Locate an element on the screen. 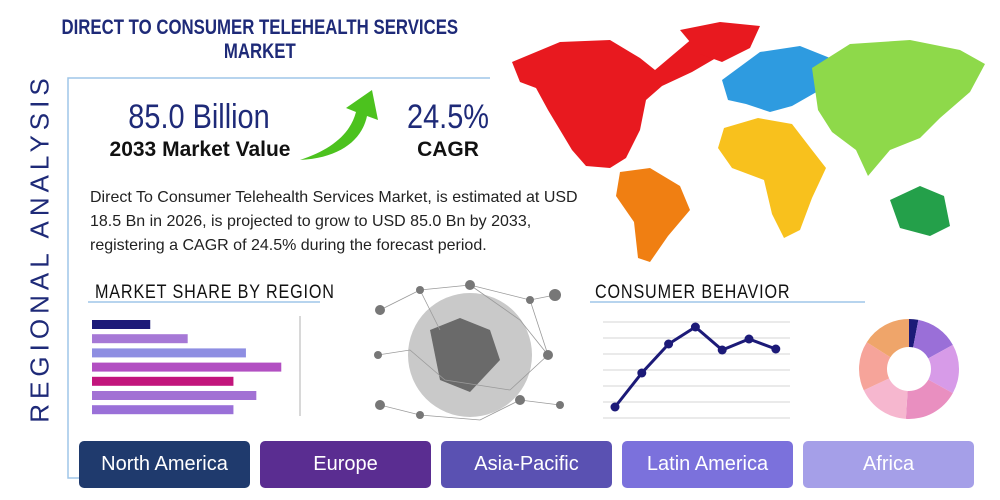 The image size is (1000, 500). line-grid is located at coordinates (696, 370).